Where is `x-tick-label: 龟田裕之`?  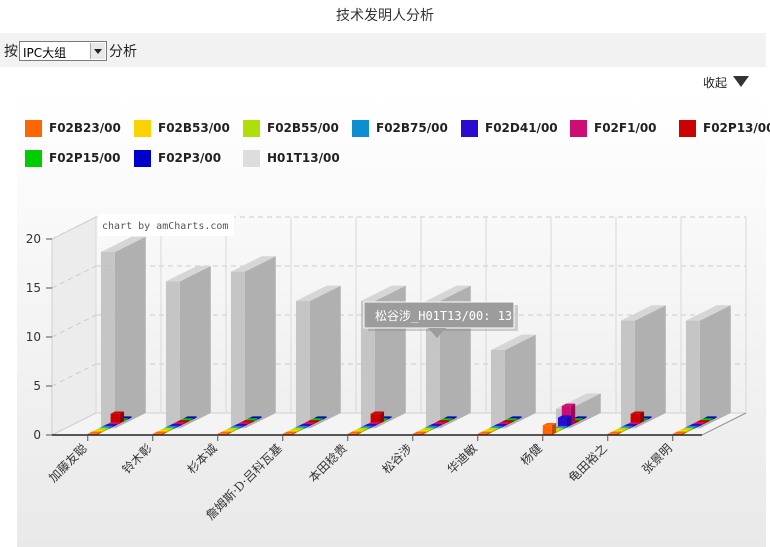
x-tick-label: 龟田裕之 is located at coordinates (587, 463).